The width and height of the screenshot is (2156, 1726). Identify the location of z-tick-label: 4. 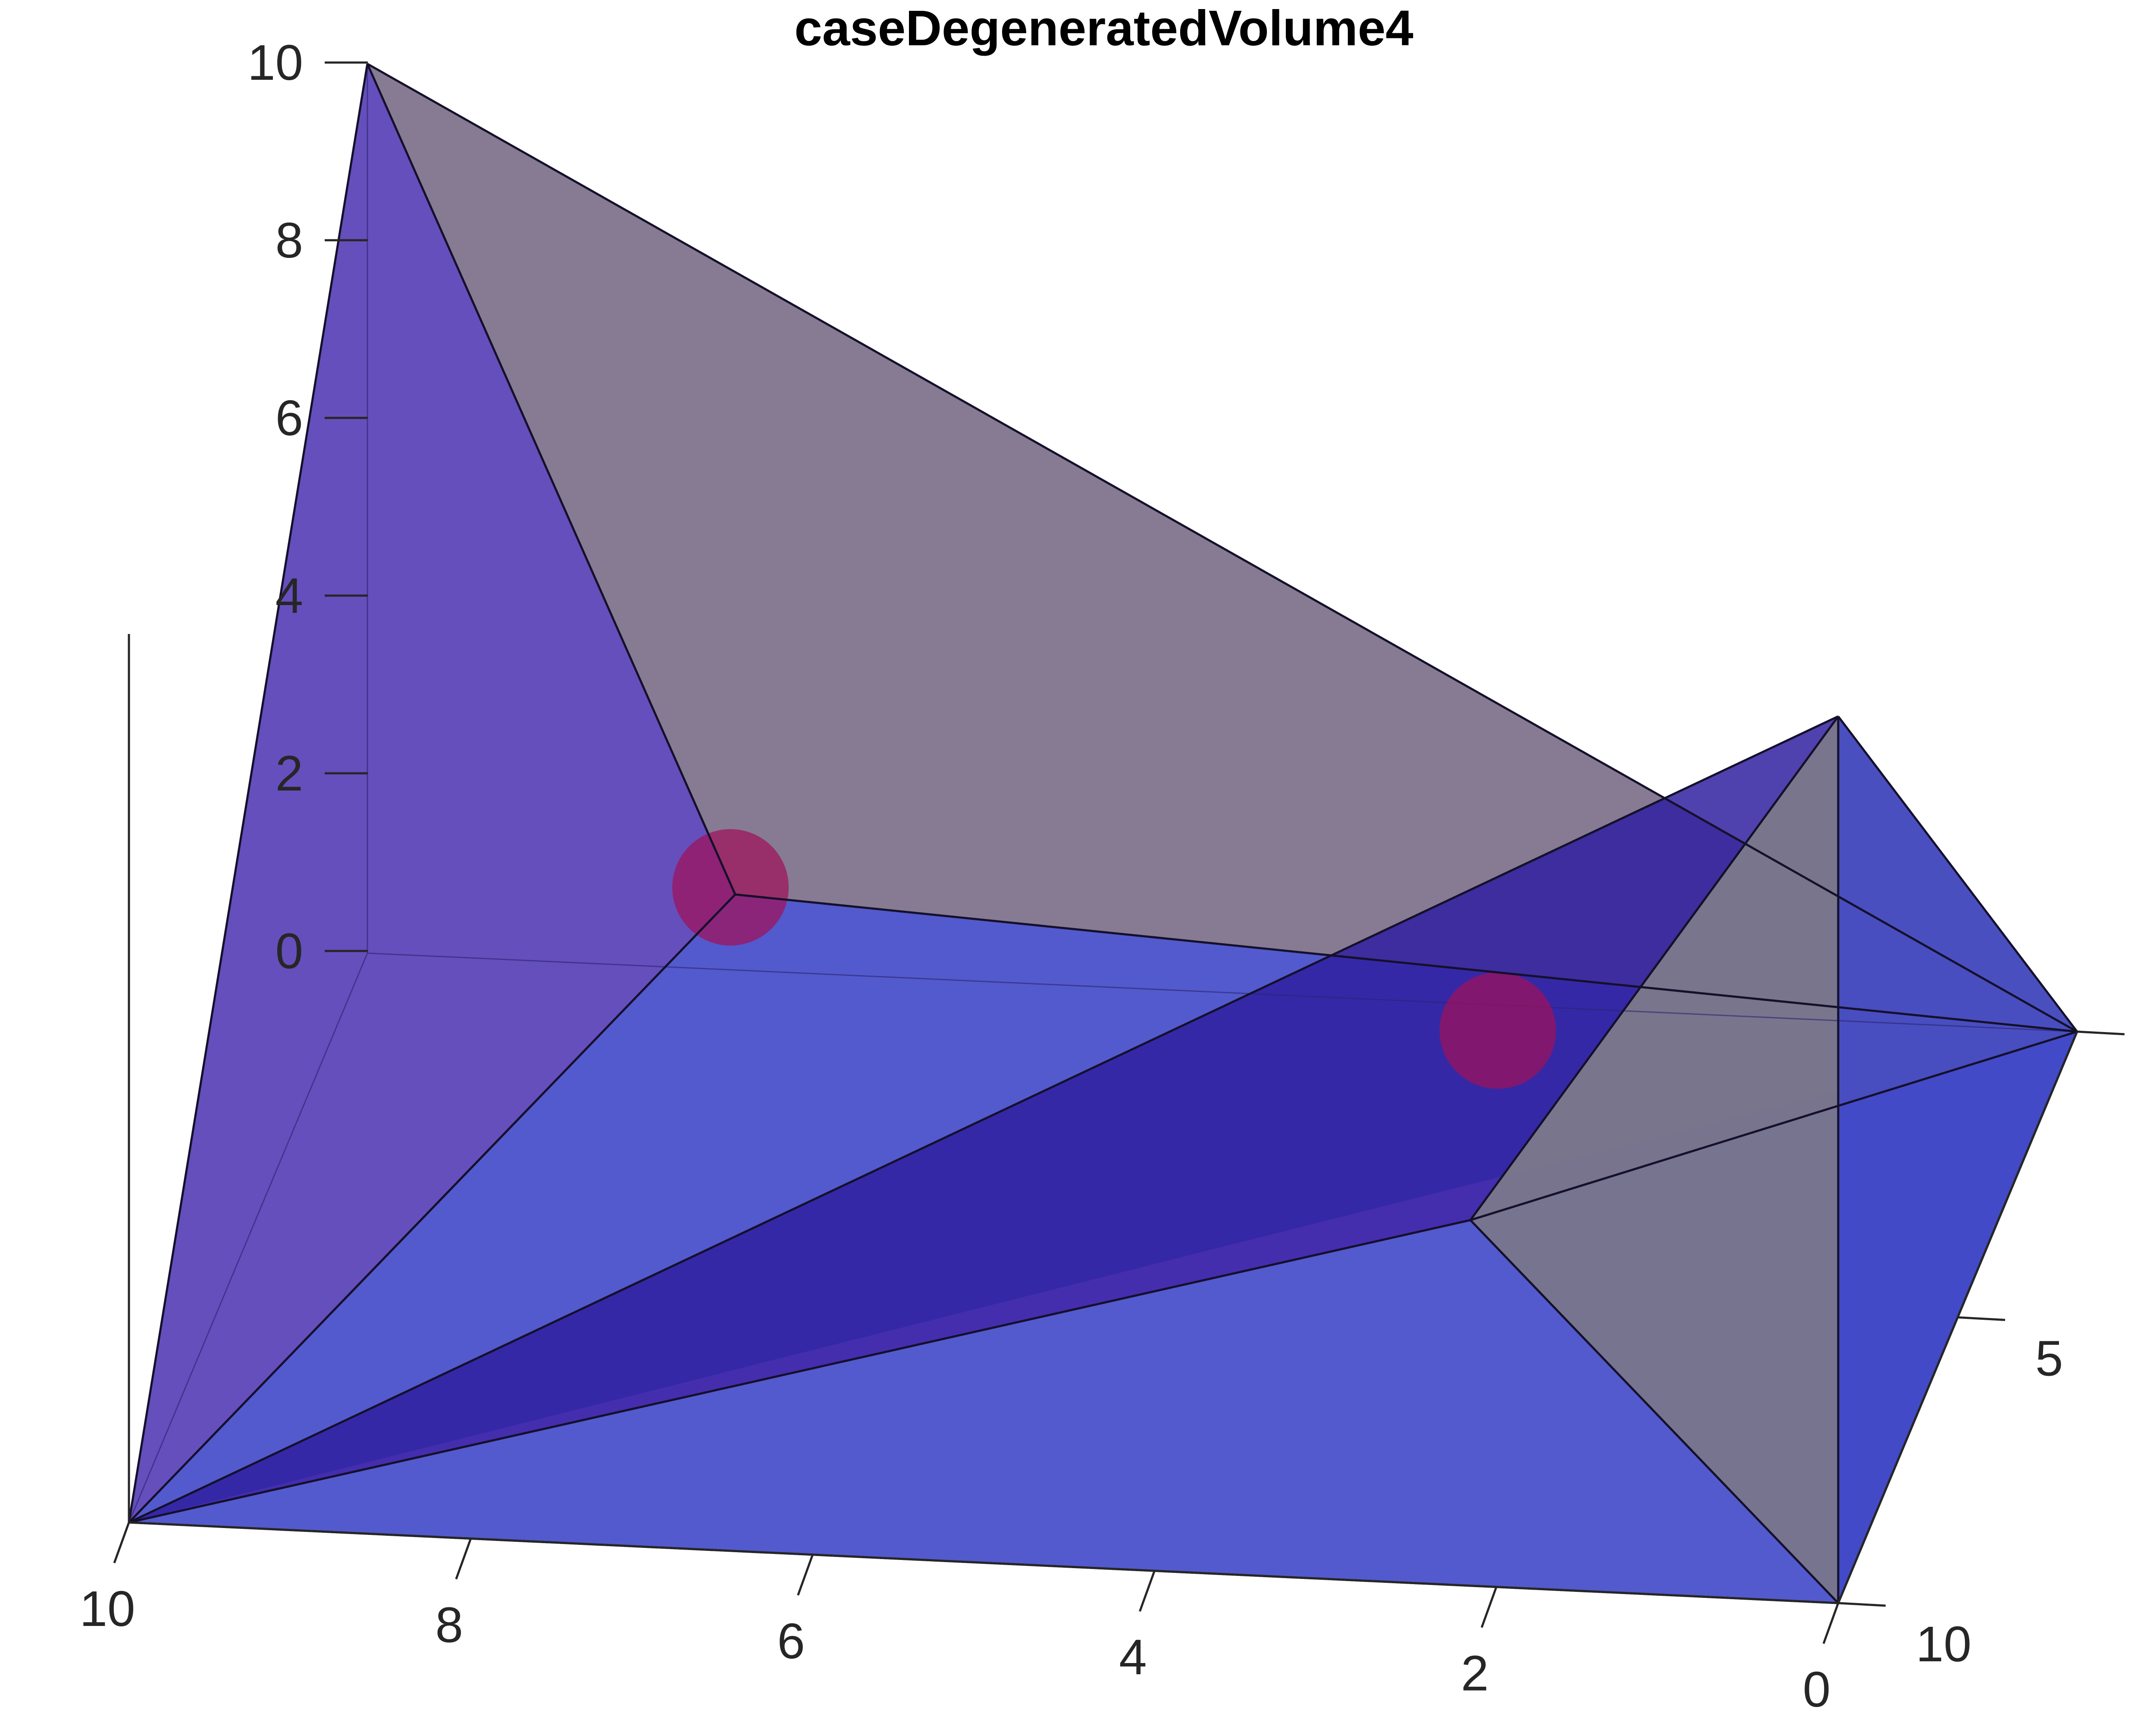
(289, 596).